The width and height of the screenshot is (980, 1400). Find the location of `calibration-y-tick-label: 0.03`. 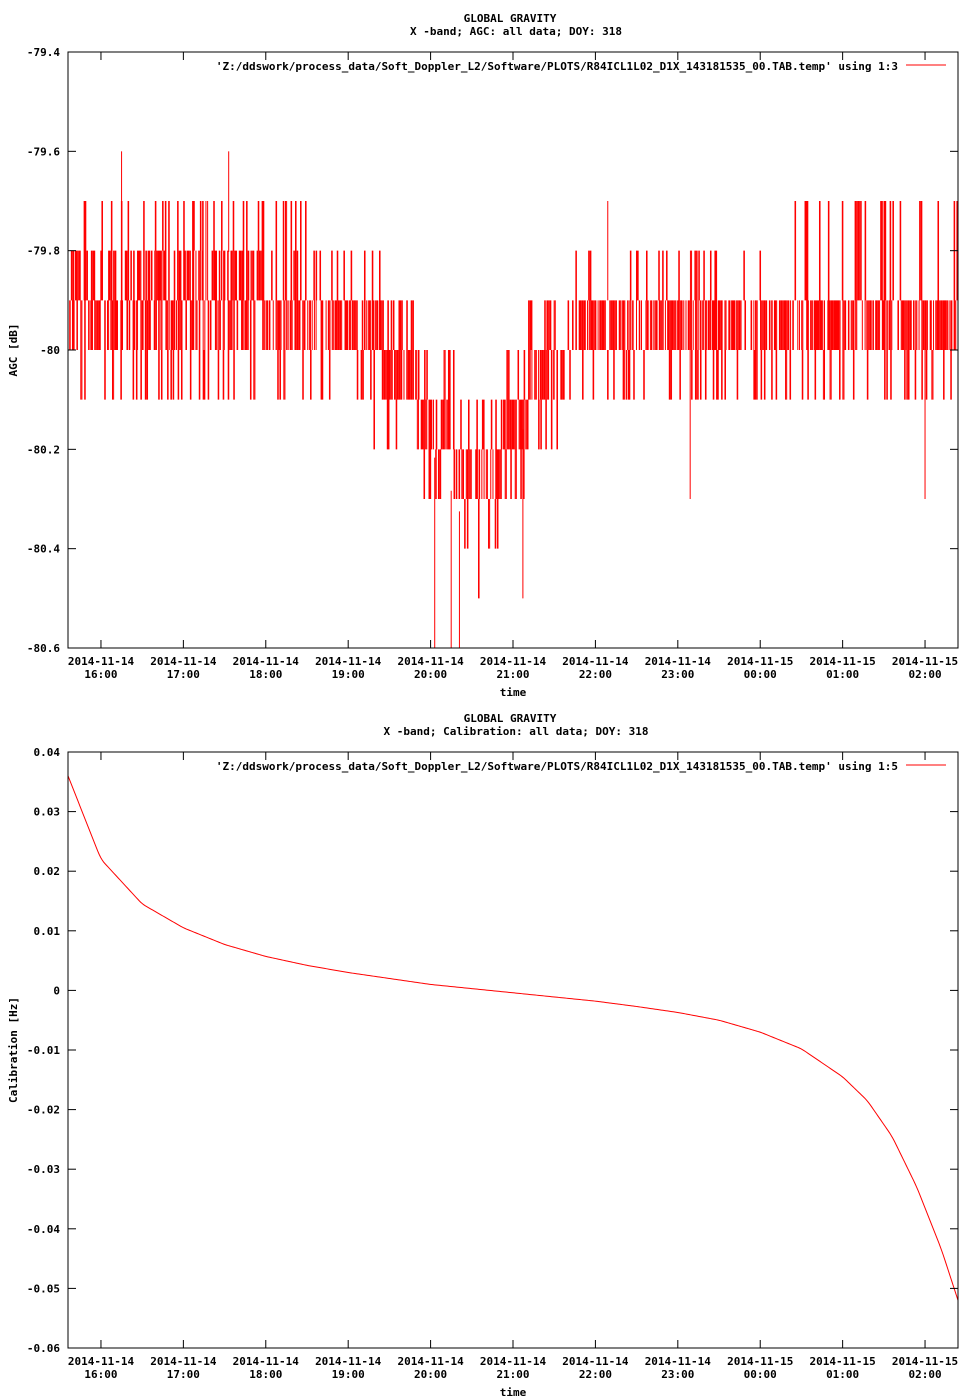

calibration-y-tick-label: 0.03 is located at coordinates (47, 812).